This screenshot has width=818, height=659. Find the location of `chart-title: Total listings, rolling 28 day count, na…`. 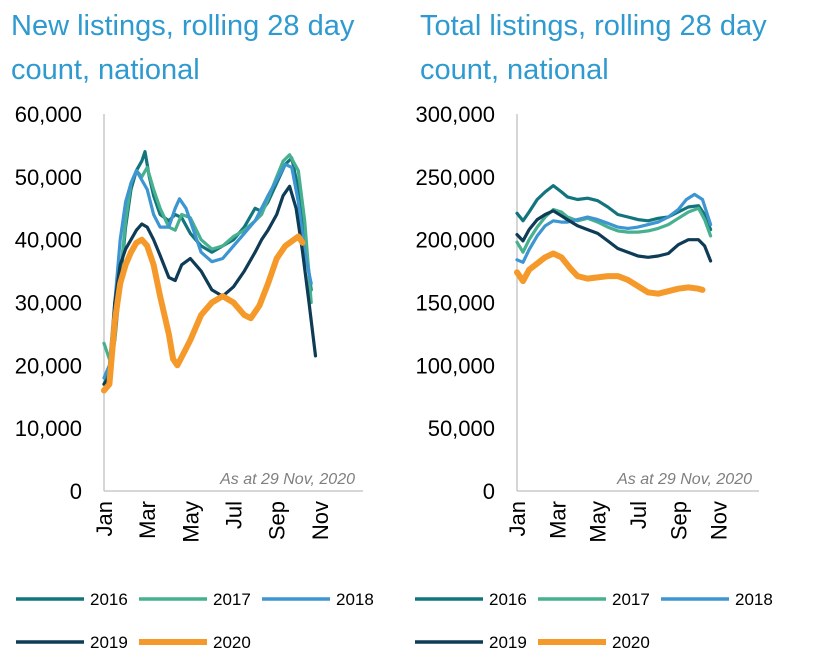

chart-title: Total listings, rolling 28 day count, na… is located at coordinates (593, 48).